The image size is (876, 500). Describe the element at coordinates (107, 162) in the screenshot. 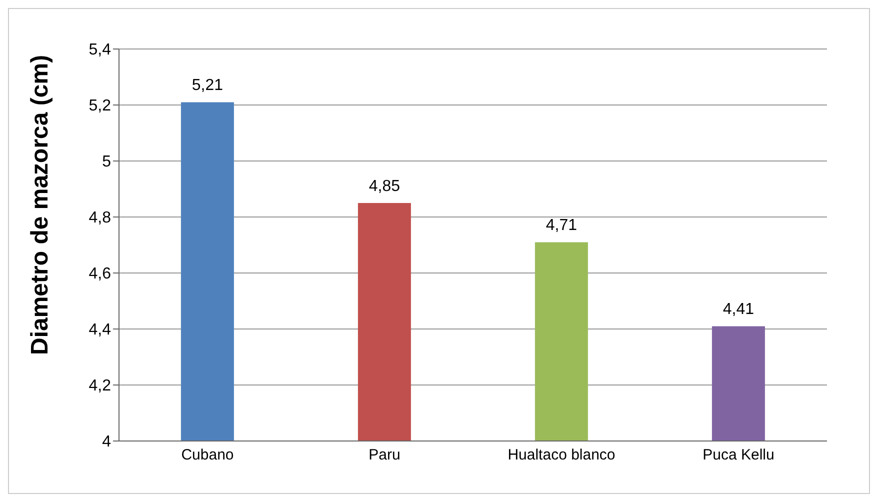

I see `y-tick-label: 5` at that location.